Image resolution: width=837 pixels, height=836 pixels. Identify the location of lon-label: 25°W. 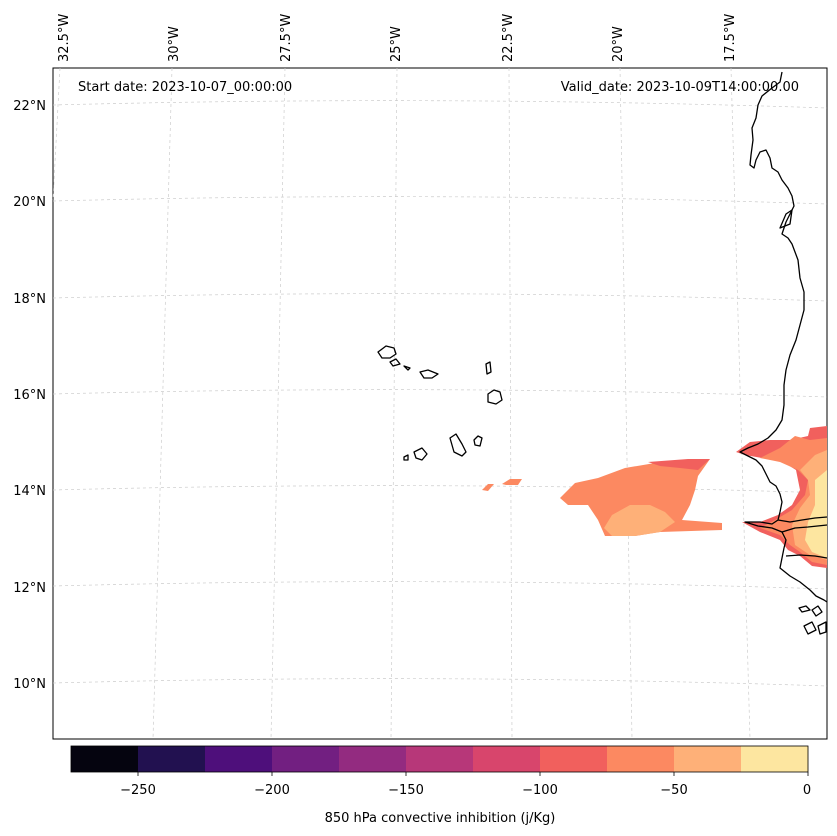
(396, 44).